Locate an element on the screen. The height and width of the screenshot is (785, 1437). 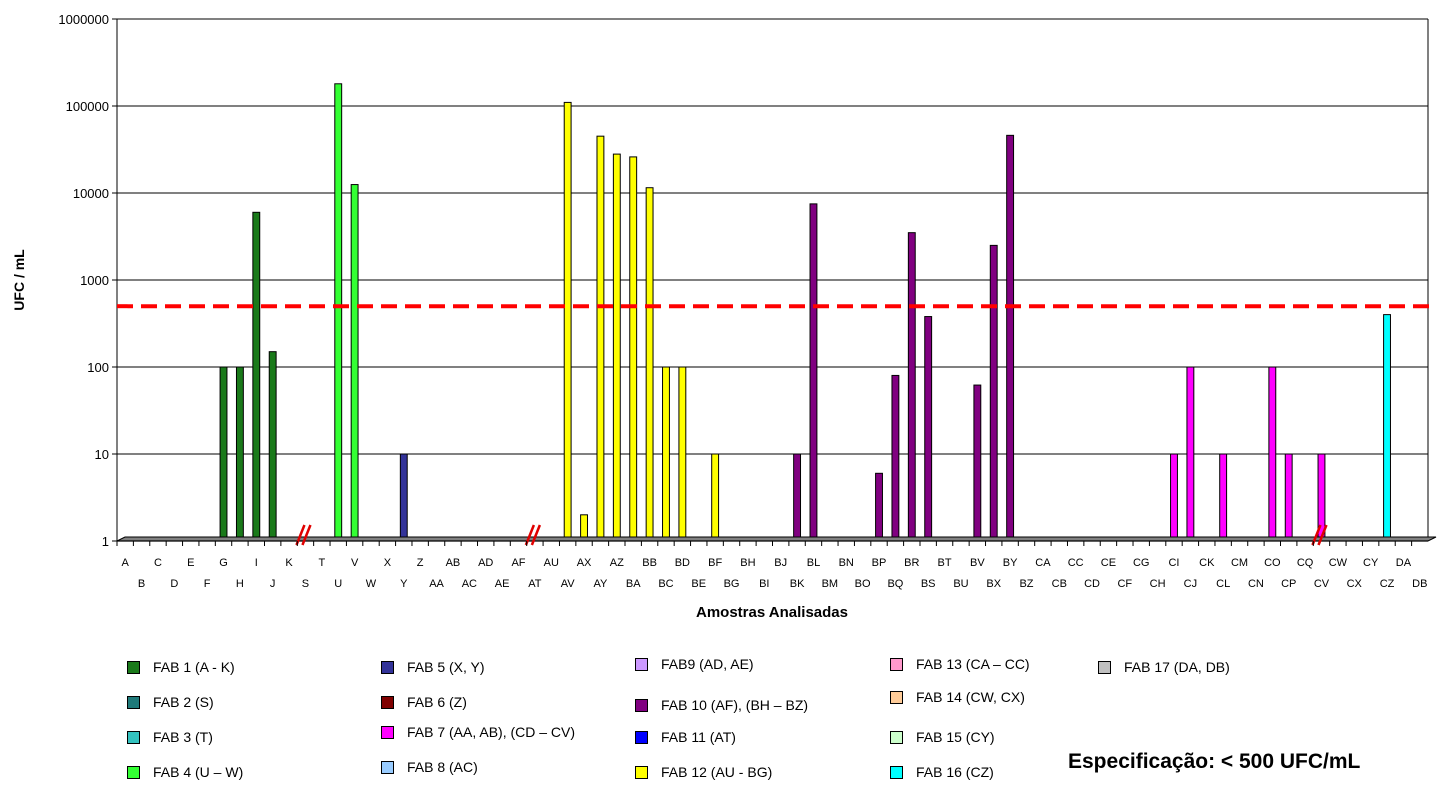
x-tick-label: CK is located at coordinates (1207, 563).